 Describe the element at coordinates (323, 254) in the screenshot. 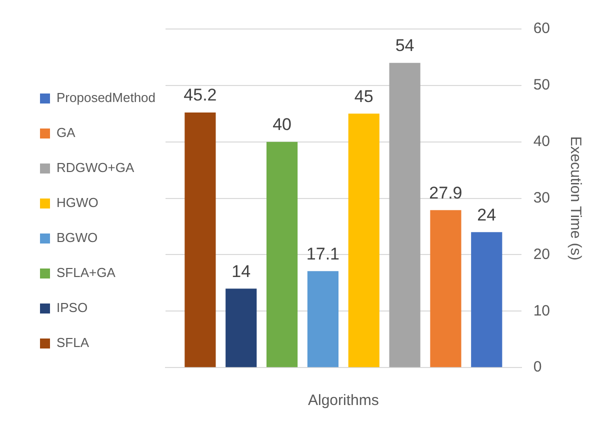

I see `data-label: 17.1` at that location.